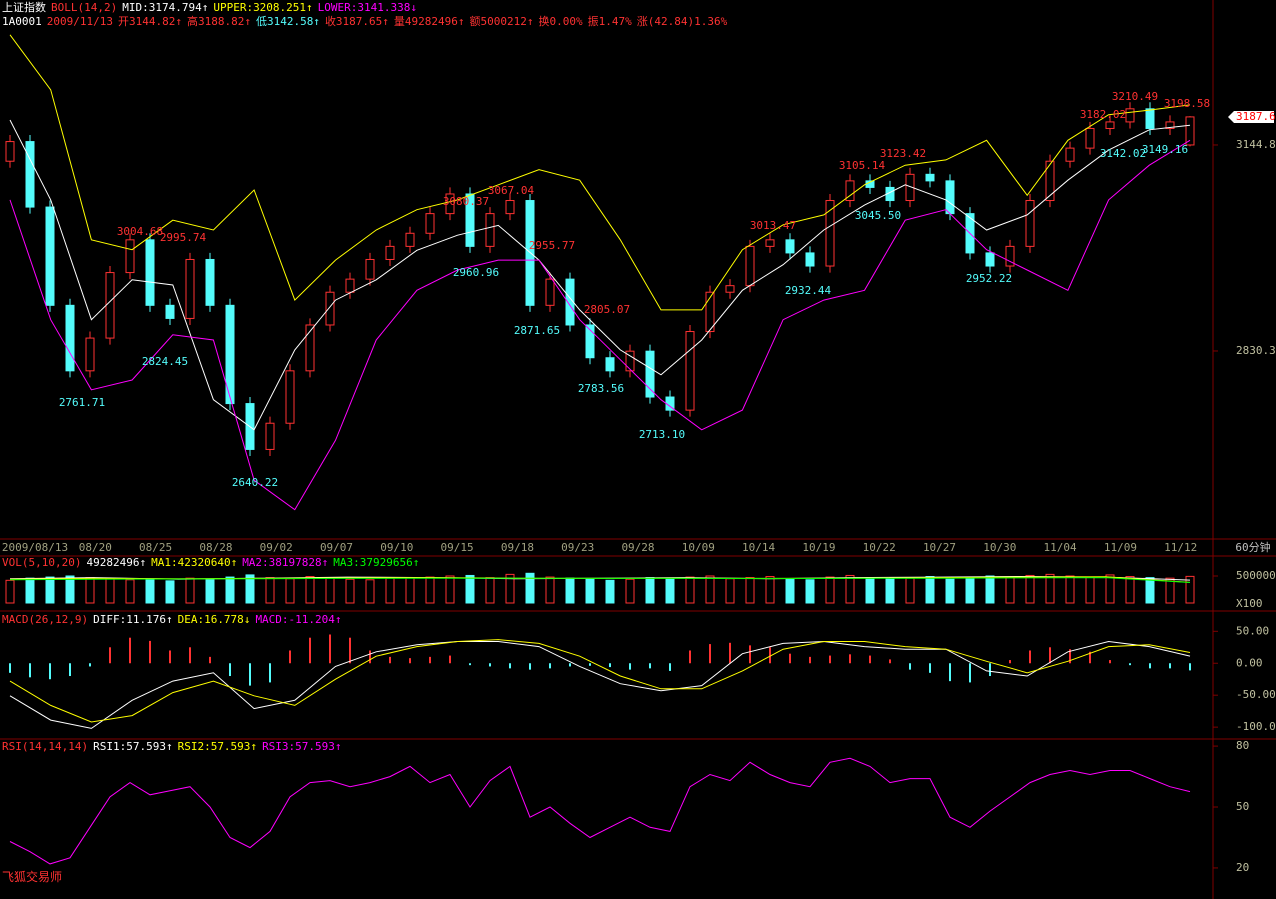 The width and height of the screenshot is (1276, 899). Describe the element at coordinates (1103, 114) in the screenshot. I see `high-label: 3182.02` at that location.